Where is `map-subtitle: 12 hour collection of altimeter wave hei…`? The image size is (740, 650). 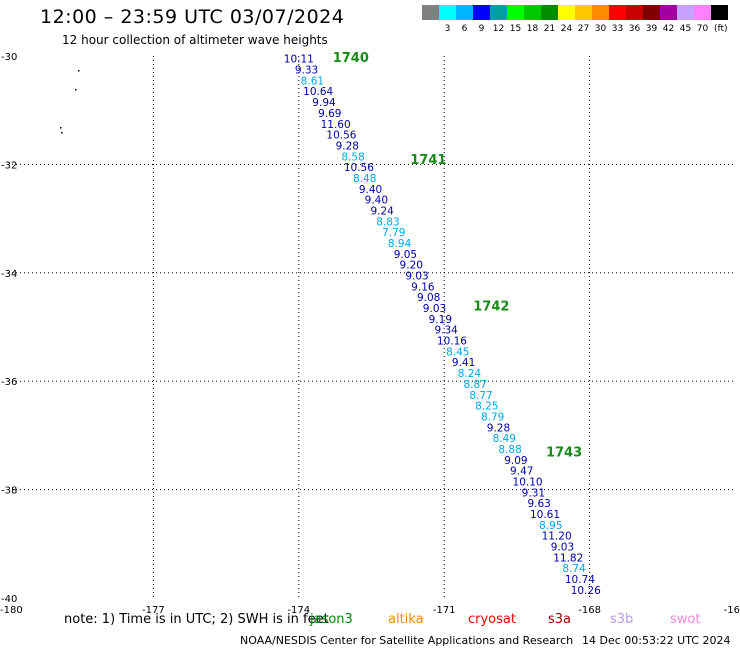 map-subtitle: 12 hour collection of altimeter wave hei… is located at coordinates (195, 40).